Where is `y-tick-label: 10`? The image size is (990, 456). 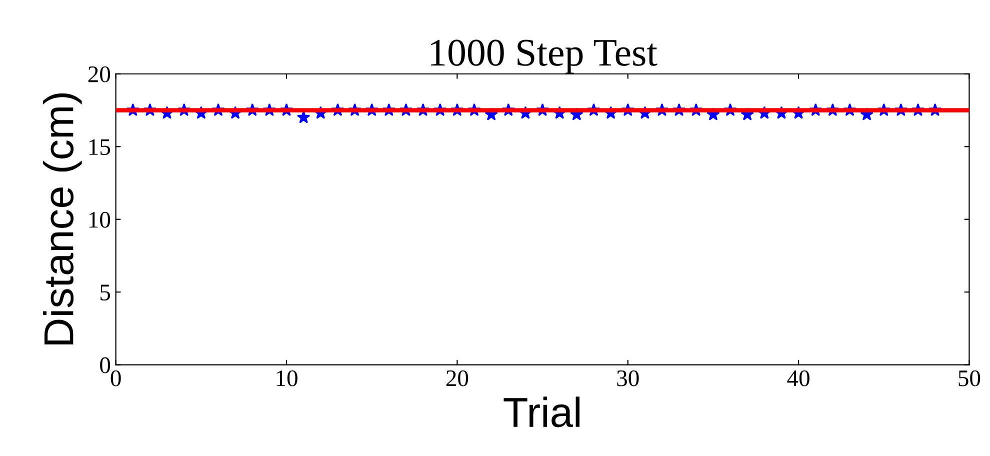
y-tick-label: 10 is located at coordinates (99, 220).